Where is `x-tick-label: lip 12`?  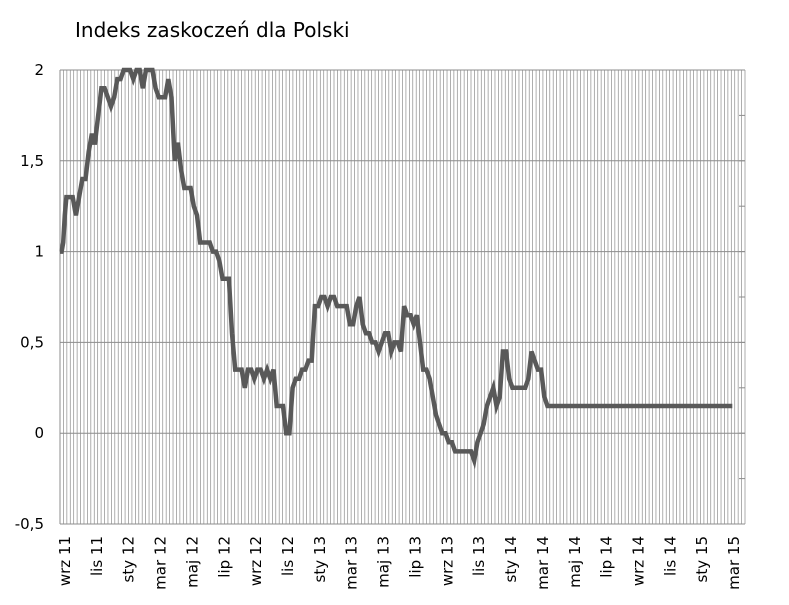 x-tick-label: lip 12 is located at coordinates (224, 557).